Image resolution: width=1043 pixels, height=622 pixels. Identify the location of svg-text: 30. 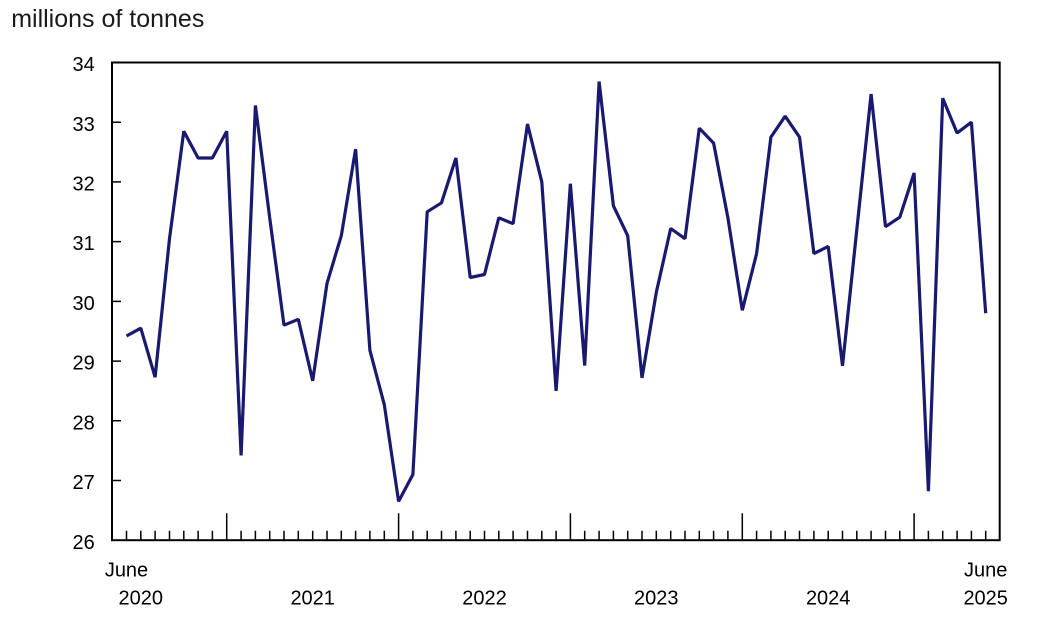
(84, 304).